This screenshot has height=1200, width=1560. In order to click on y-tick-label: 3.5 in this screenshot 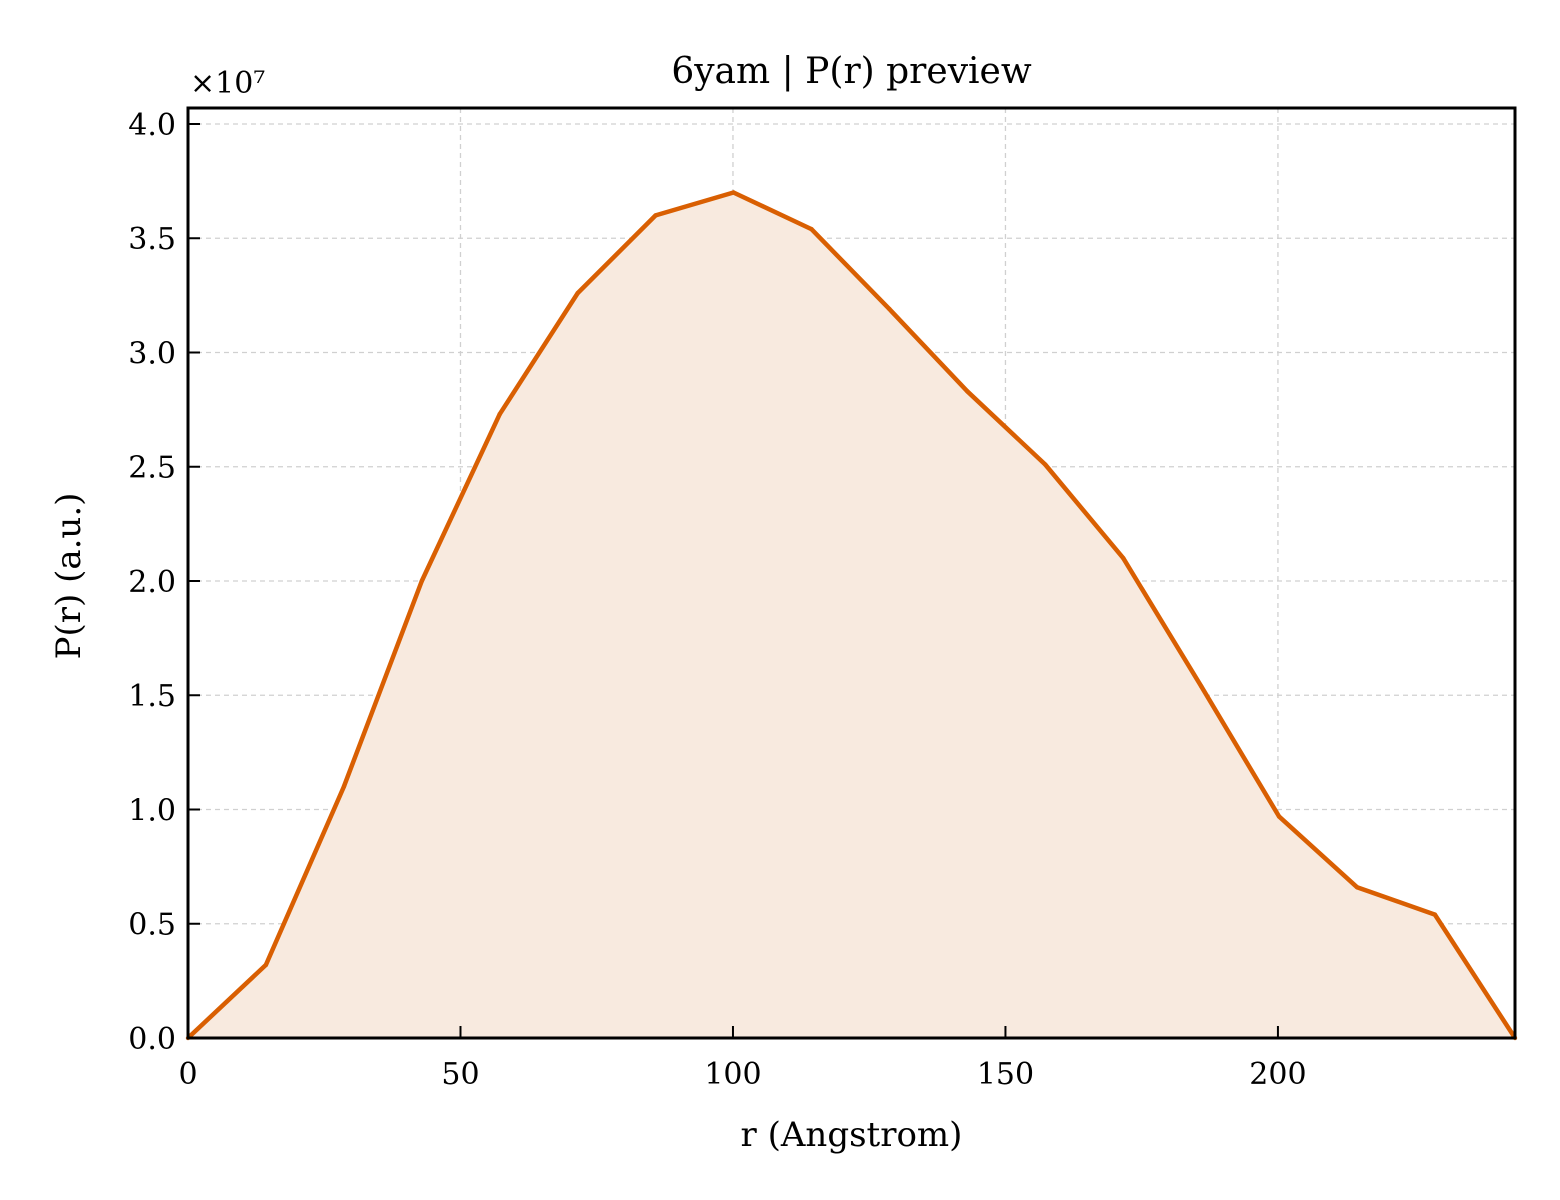, I will do `click(152, 239)`.